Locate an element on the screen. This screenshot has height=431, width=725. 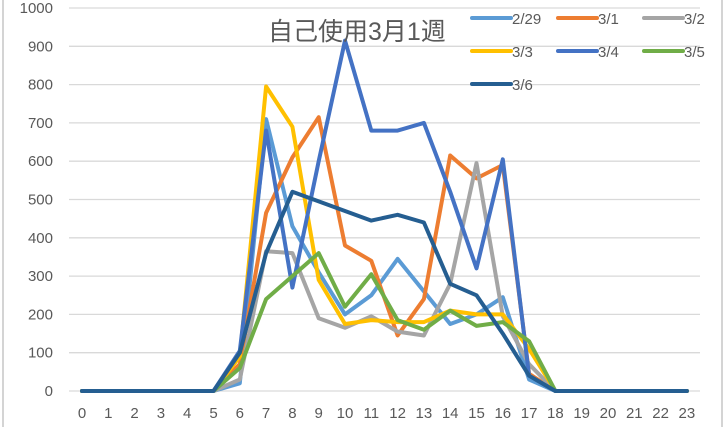
x-tick-label: 17 is located at coordinates (529, 413).